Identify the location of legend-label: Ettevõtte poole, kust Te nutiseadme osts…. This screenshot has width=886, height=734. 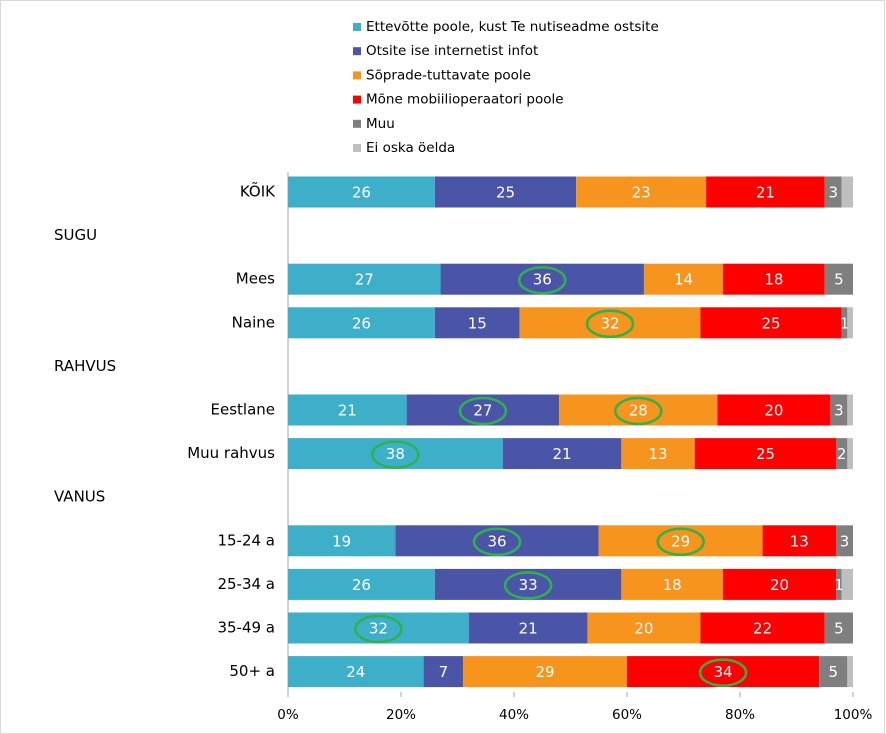
(512, 27).